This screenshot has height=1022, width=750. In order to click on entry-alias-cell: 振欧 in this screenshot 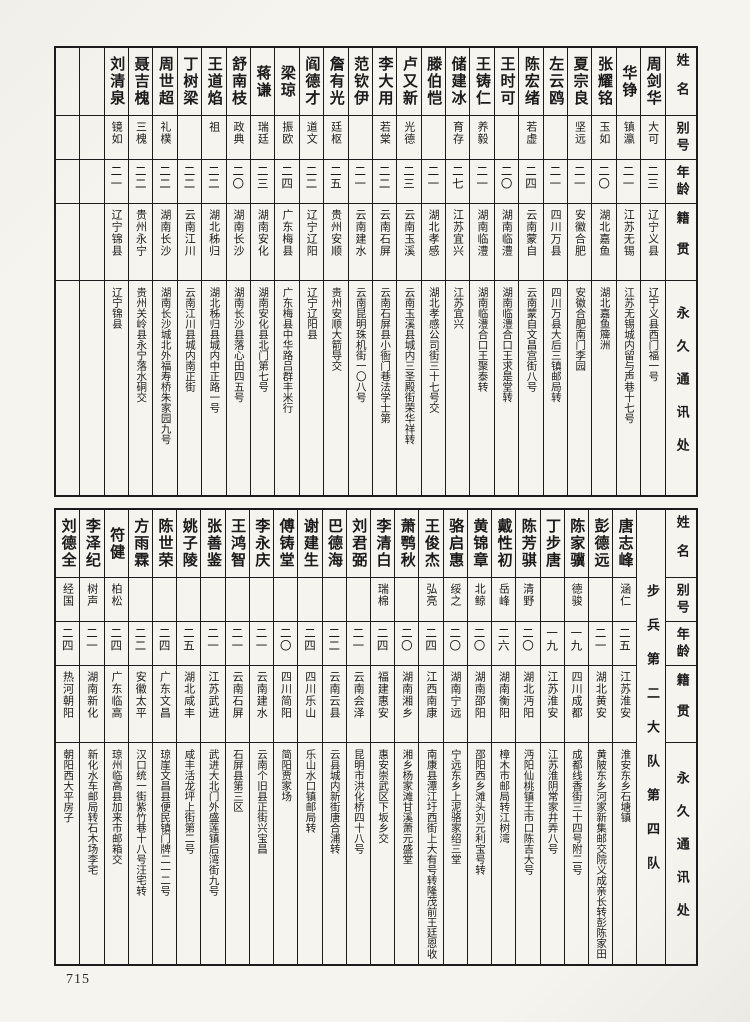, I will do `click(287, 138)`.